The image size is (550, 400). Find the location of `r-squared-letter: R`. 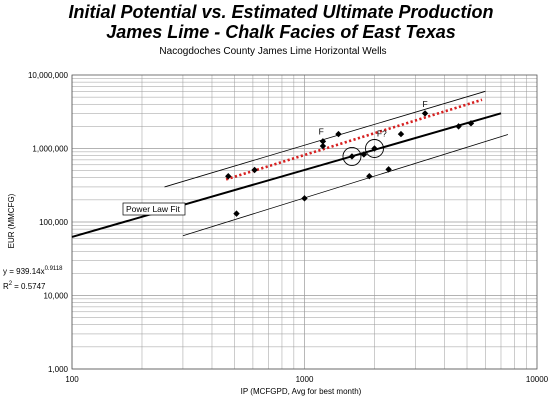

r-squared-letter: R is located at coordinates (6, 286).